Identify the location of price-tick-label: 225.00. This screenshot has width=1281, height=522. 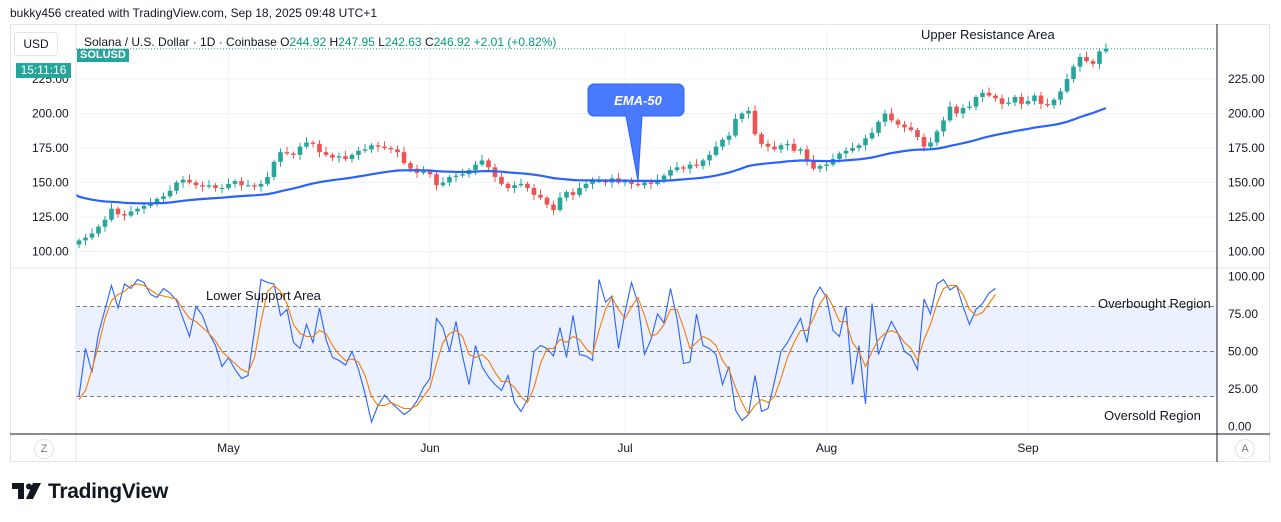
(1246, 79).